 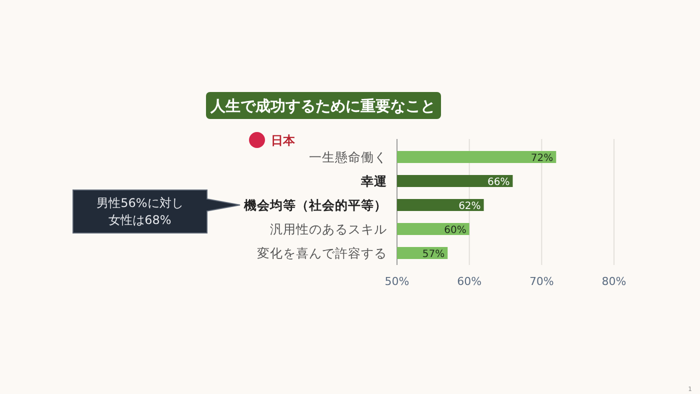 I want to click on text: 女性は68%, so click(x=140, y=220).